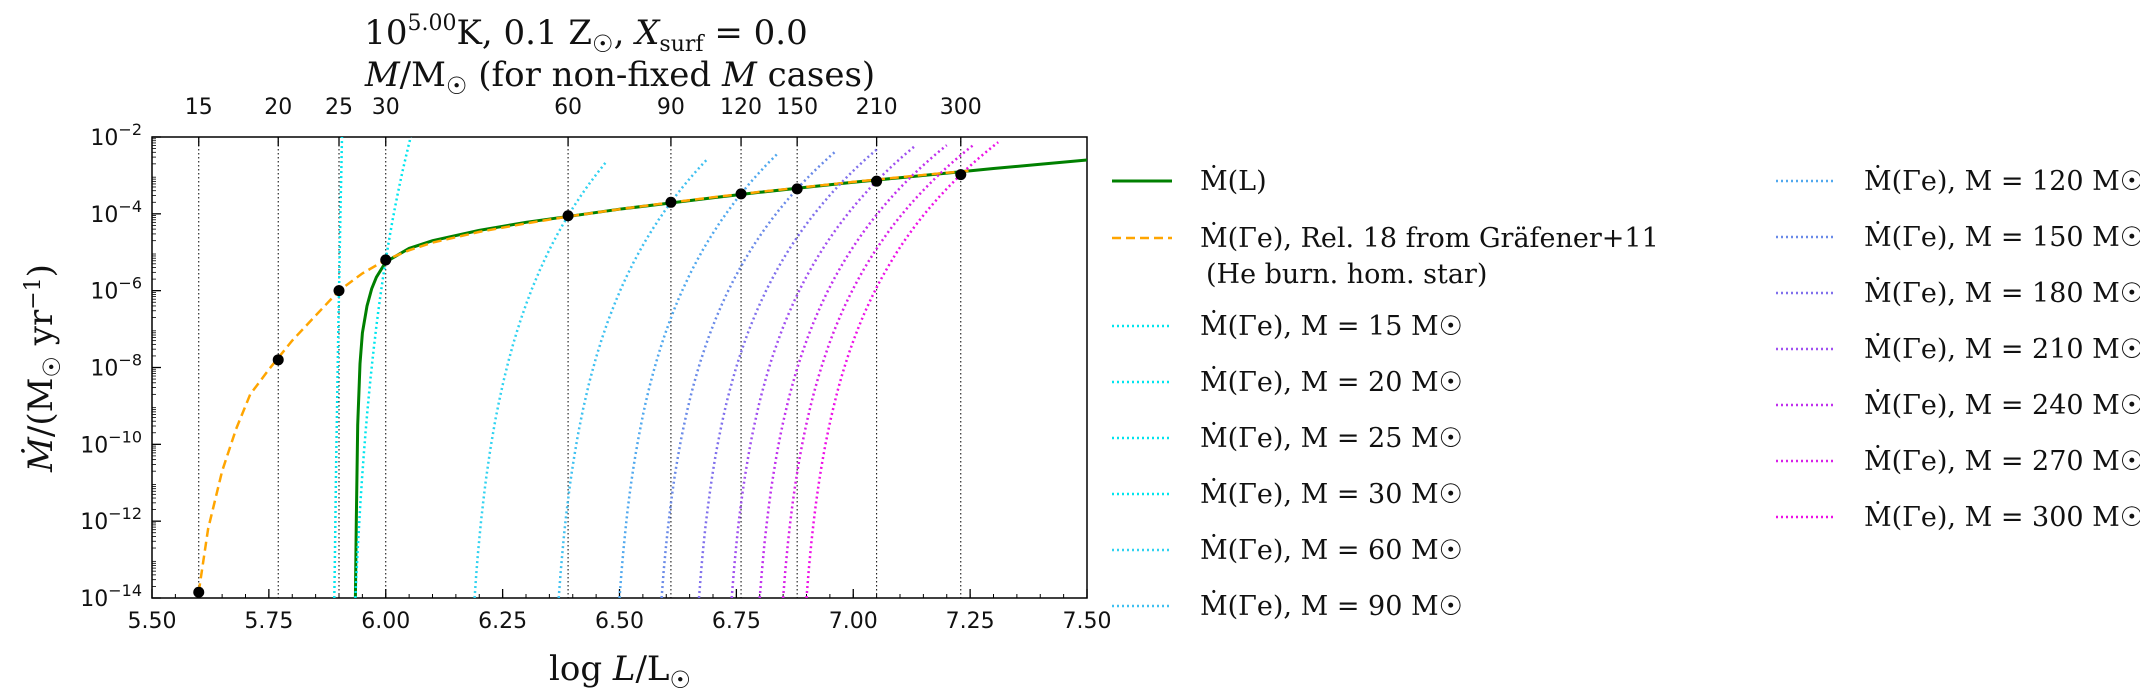  Describe the element at coordinates (741, 107) in the screenshot. I see `top-tick-label: 120` at that location.